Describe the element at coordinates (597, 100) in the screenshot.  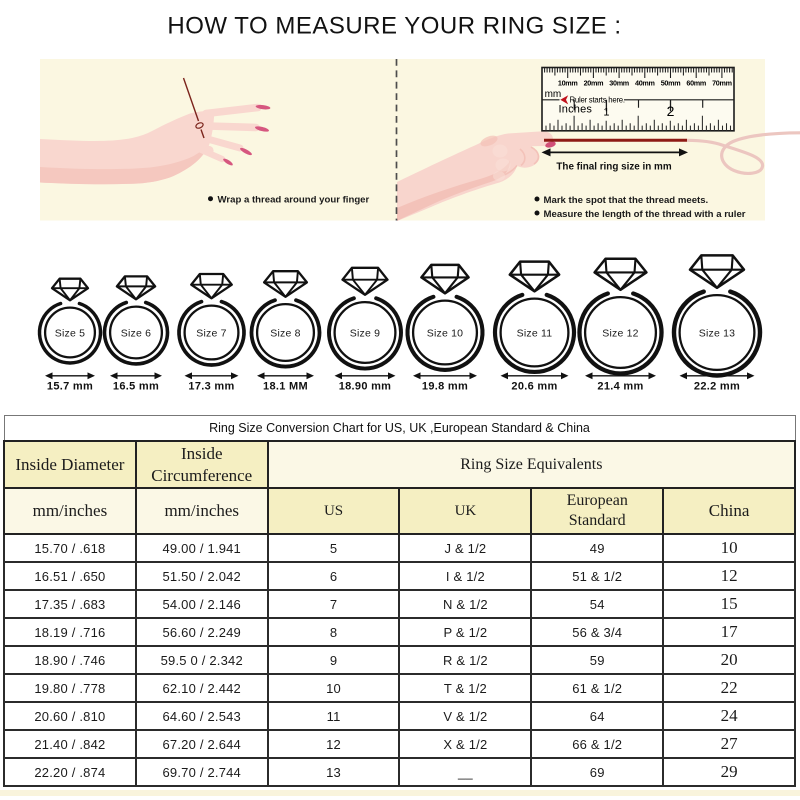
I see `svg-text: Ruler starts here.` at that location.